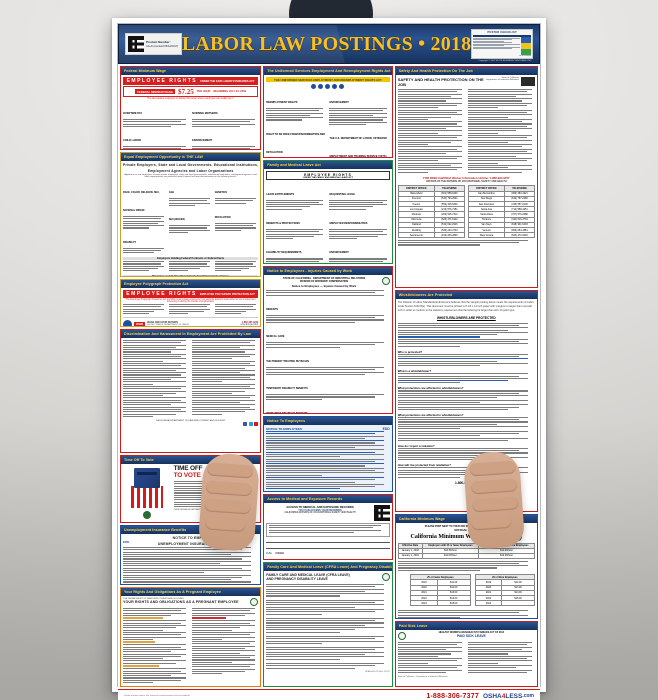 The image size is (658, 700). I want to click on eppa-web: www.dol.gov/whd, so click(249, 325).